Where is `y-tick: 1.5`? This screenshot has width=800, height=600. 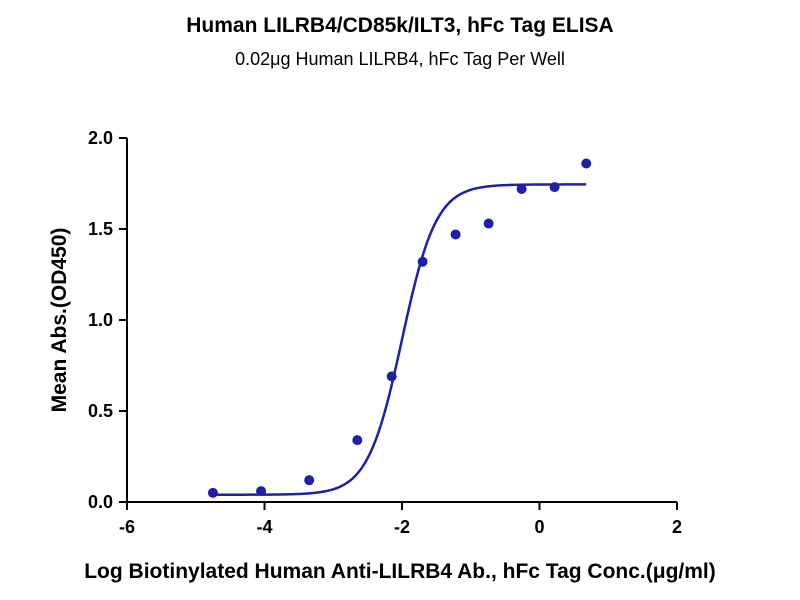 y-tick: 1.5 is located at coordinates (107, 229).